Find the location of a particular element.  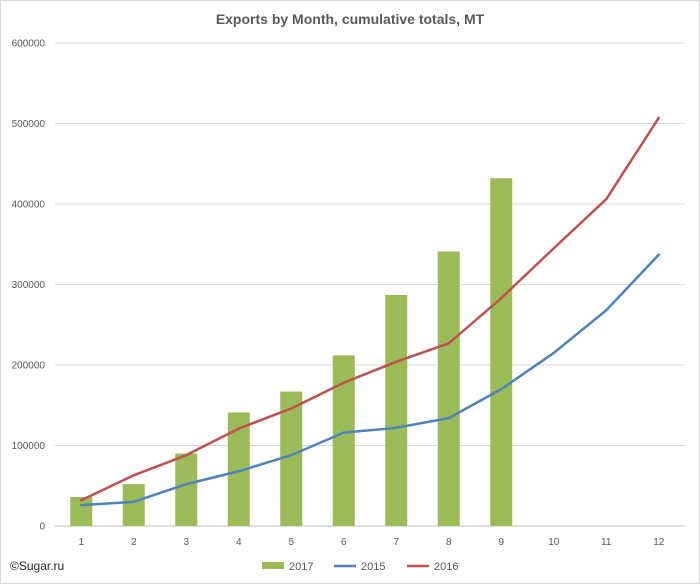

y-tick-label: 0 is located at coordinates (42, 527).